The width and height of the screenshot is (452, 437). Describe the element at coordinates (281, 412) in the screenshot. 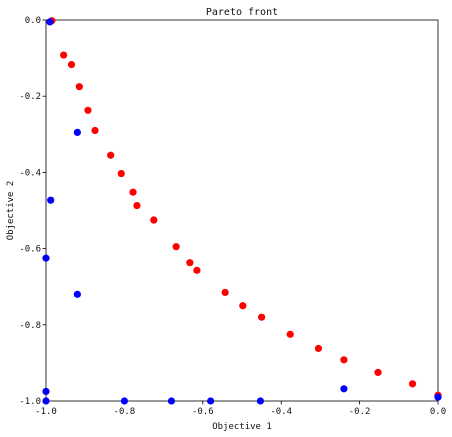

I see `x-tick-label: -0.4` at that location.